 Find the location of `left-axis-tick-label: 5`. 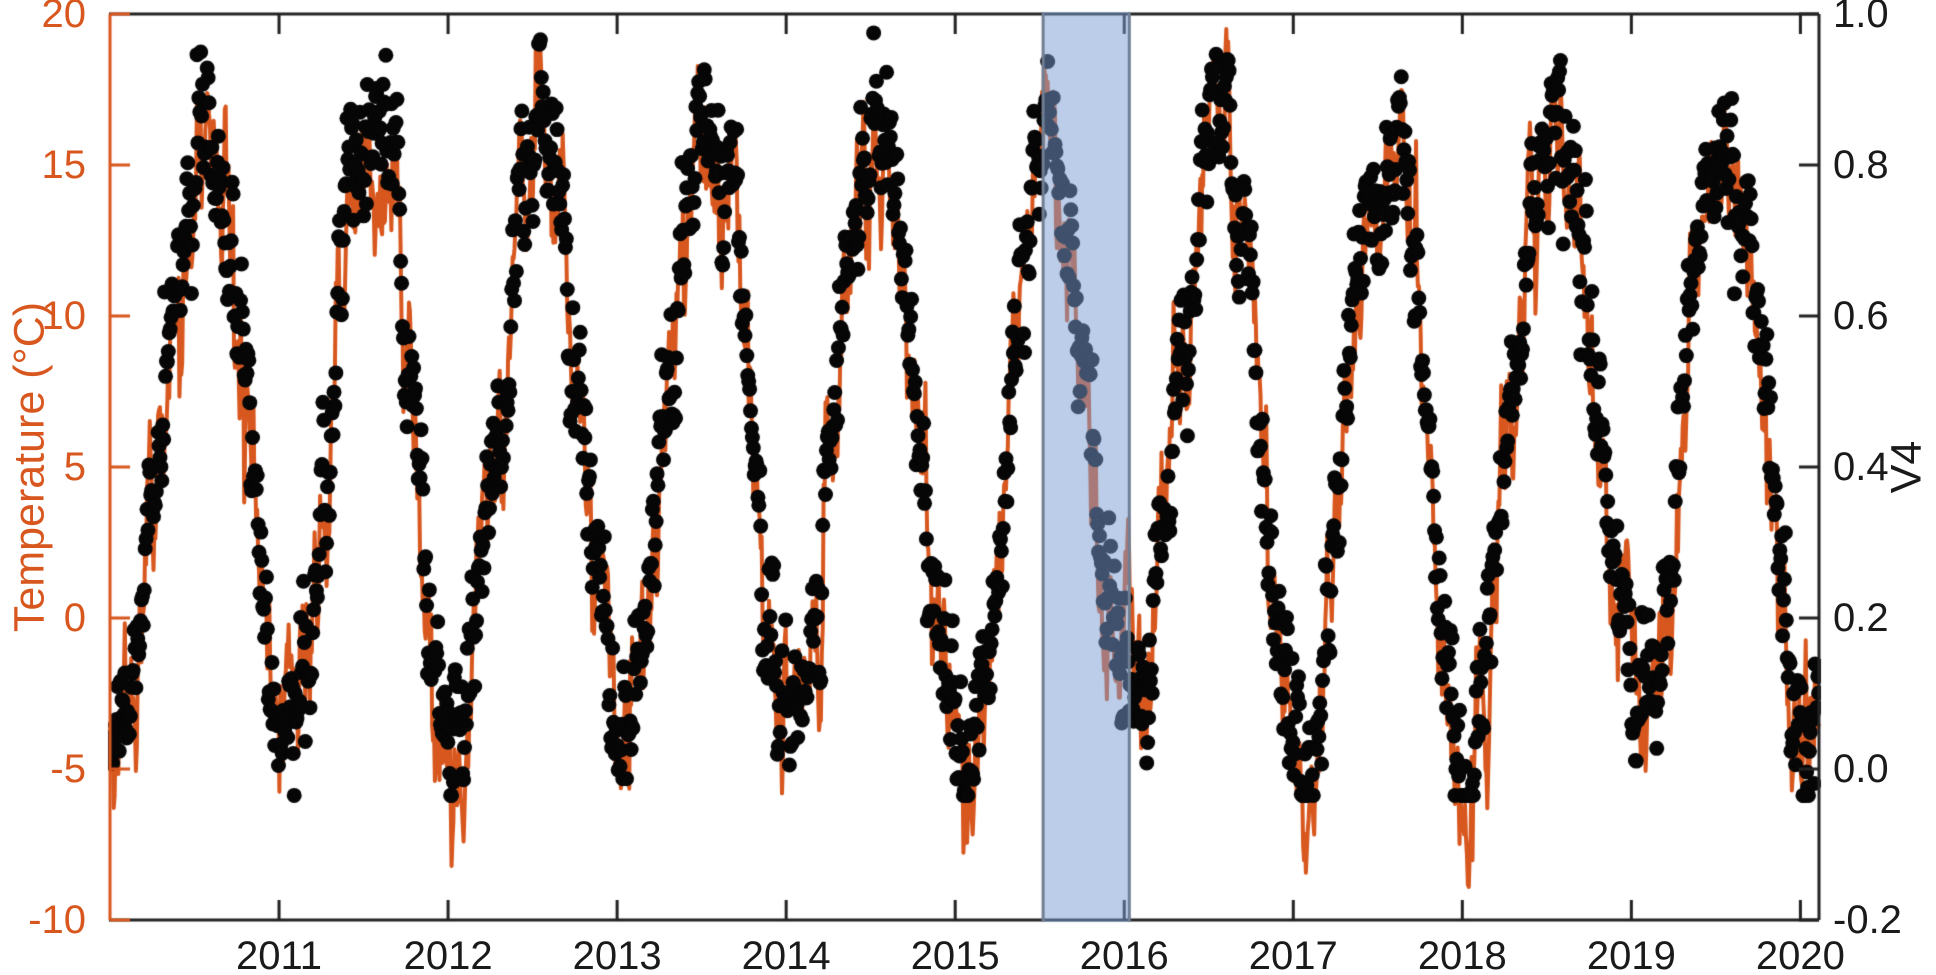

left-axis-tick-label: 5 is located at coordinates (74, 467).